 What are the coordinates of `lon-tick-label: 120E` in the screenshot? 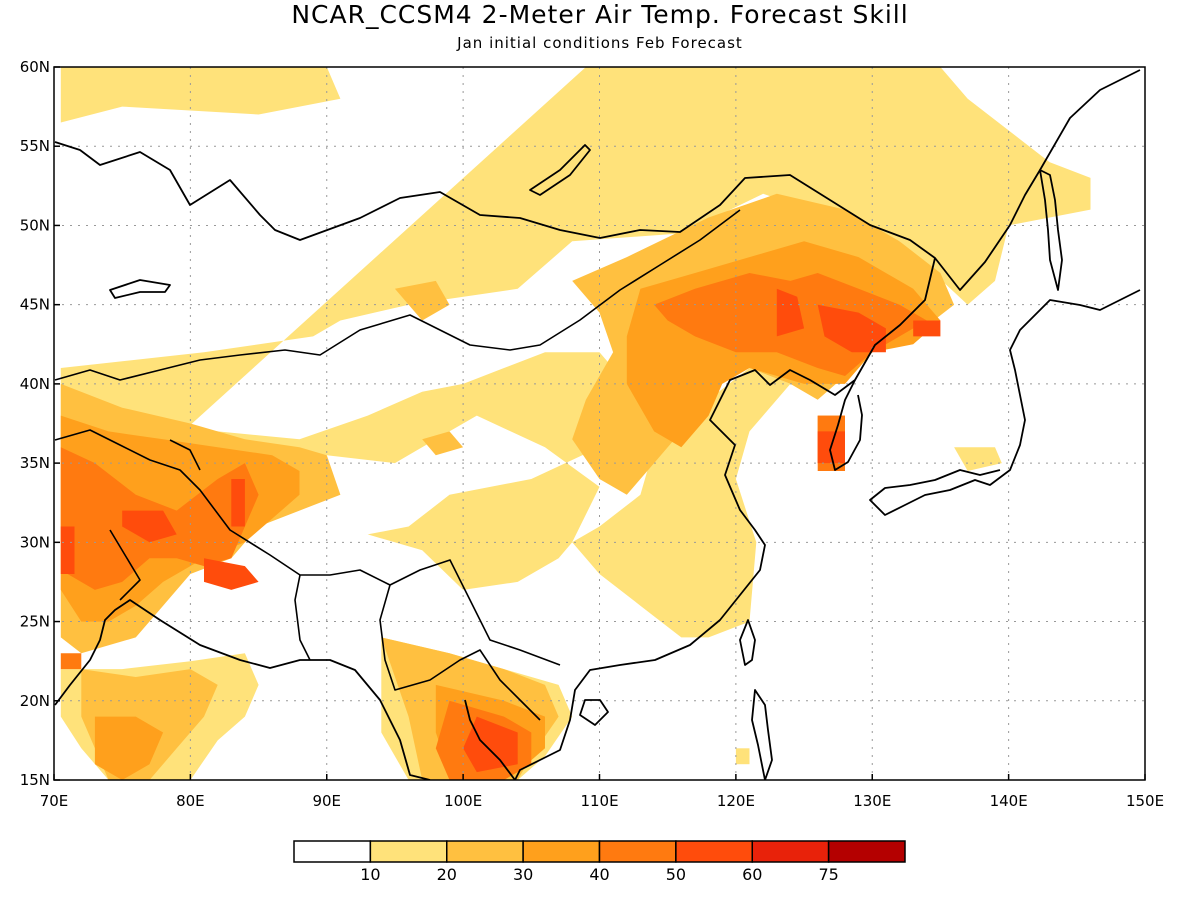 It's located at (736, 801).